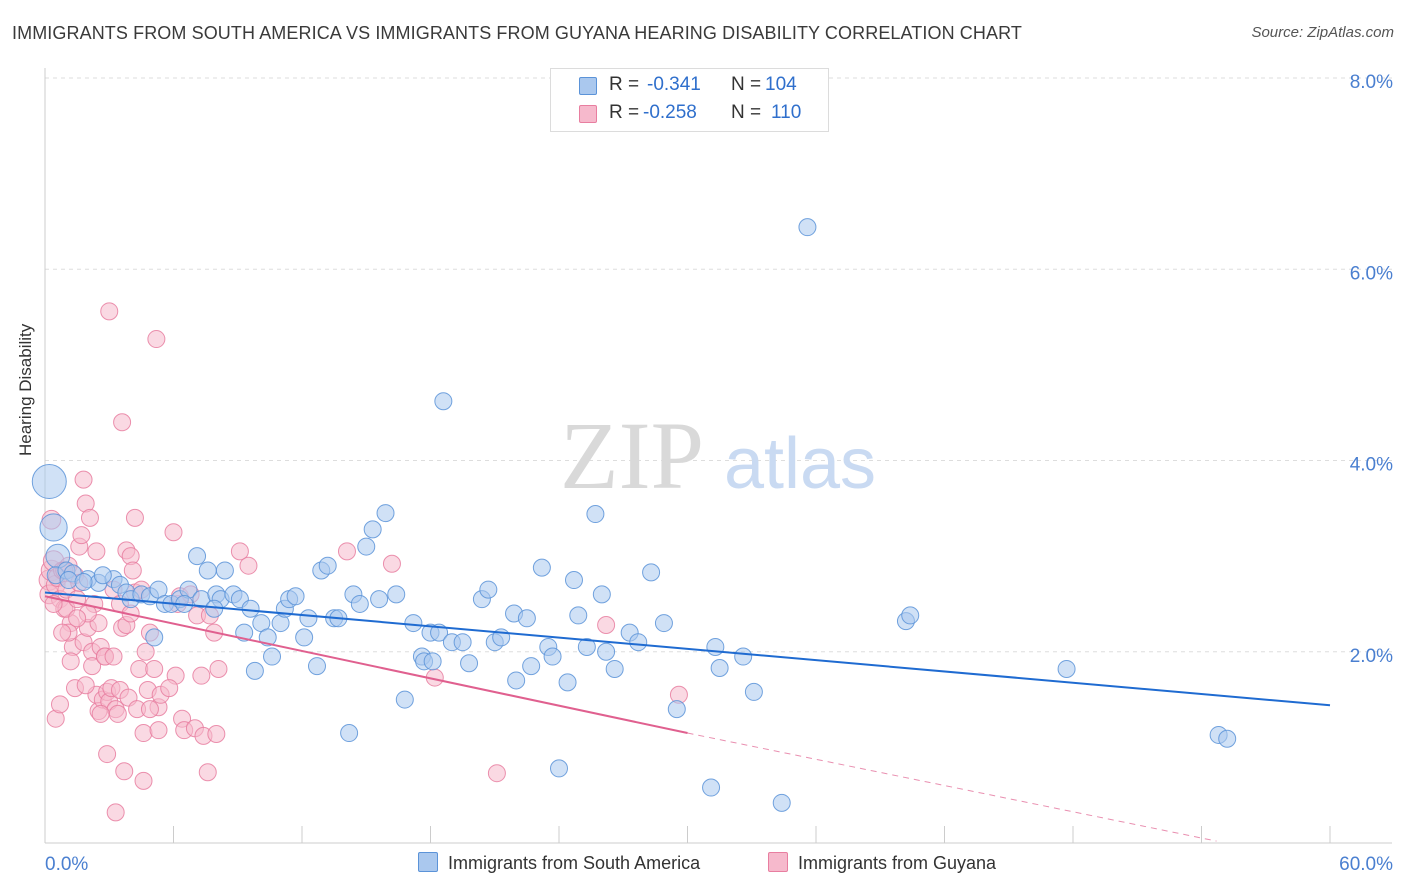 The height and width of the screenshot is (892, 1406). Describe the element at coordinates (952, 787) in the screenshot. I see `trend-line-extension` at that location.